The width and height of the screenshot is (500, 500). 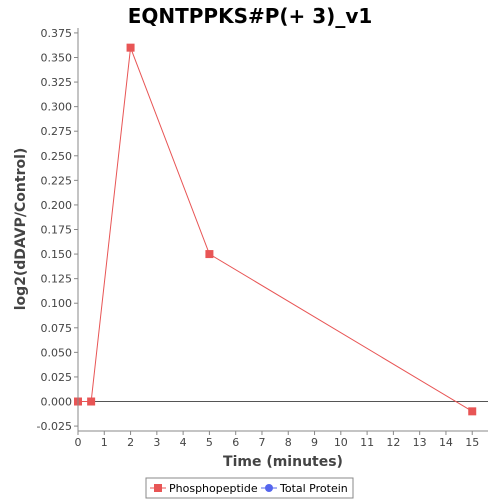 I want to click on legend-marker-square, so click(x=158, y=488).